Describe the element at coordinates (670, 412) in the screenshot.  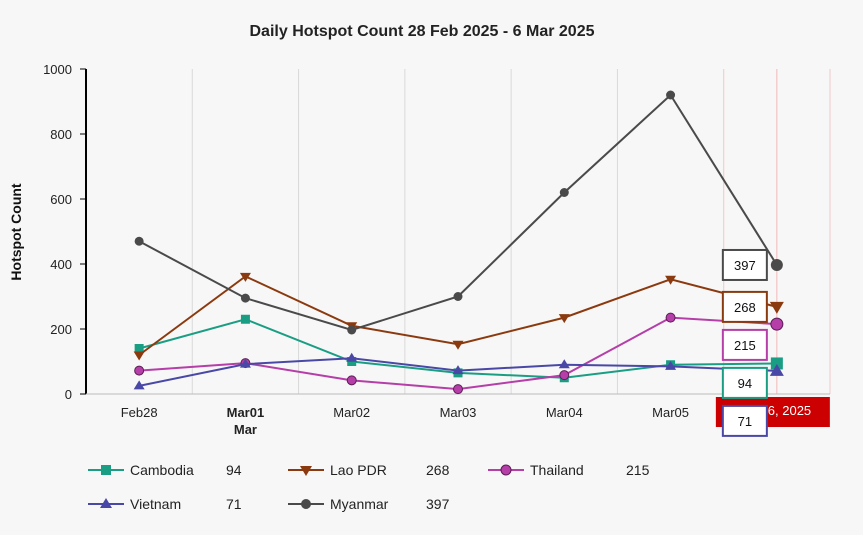
I see `x-tick-label: Mar05` at that location.